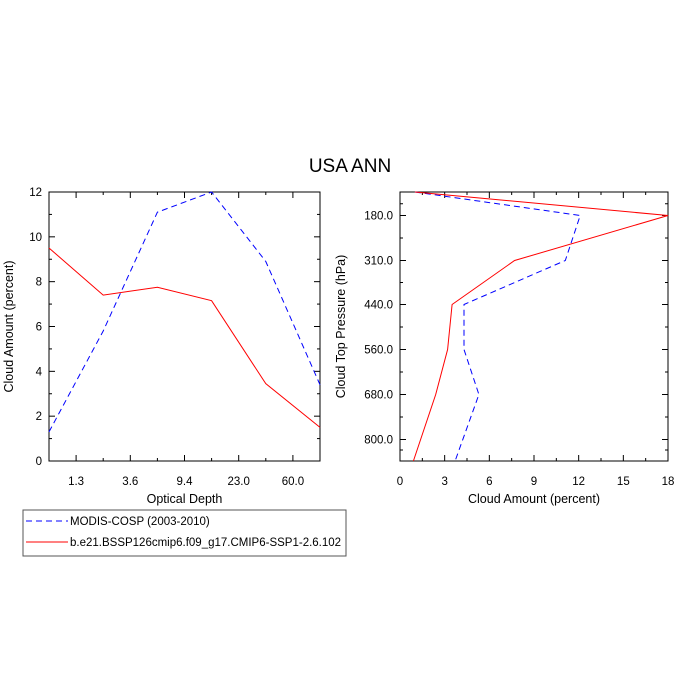  Describe the element at coordinates (497, 326) in the screenshot. I see `right-series-modis-line` at that location.